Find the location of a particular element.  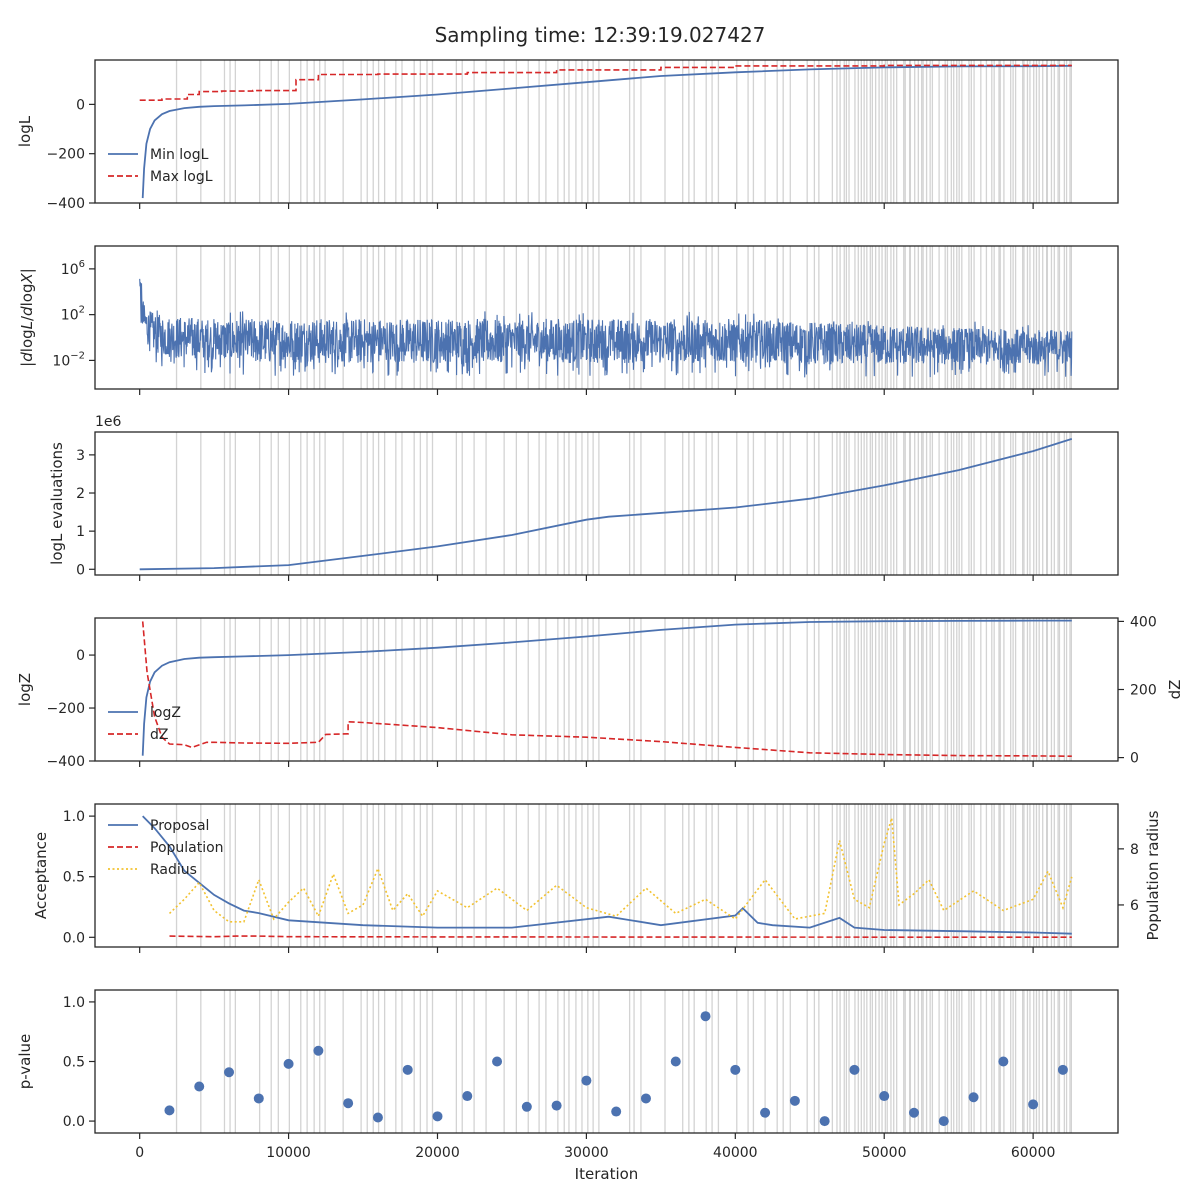

legend: logZ dZ is located at coordinates (144, 724).